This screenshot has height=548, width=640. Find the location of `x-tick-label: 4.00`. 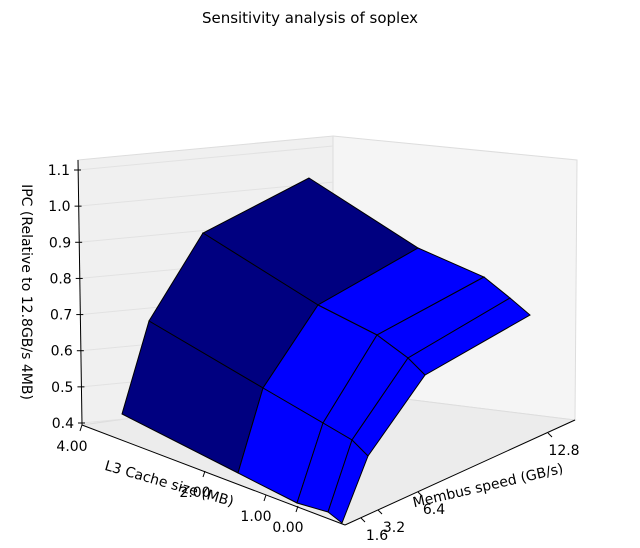

x-tick-label: 4.00 is located at coordinates (71, 447).